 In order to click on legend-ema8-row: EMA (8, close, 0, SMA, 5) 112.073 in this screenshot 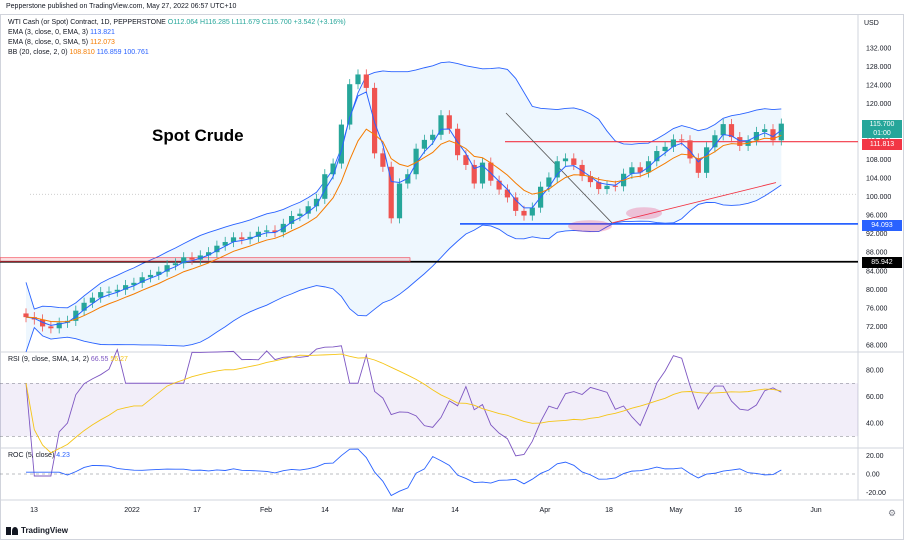, I will do `click(61, 43)`.